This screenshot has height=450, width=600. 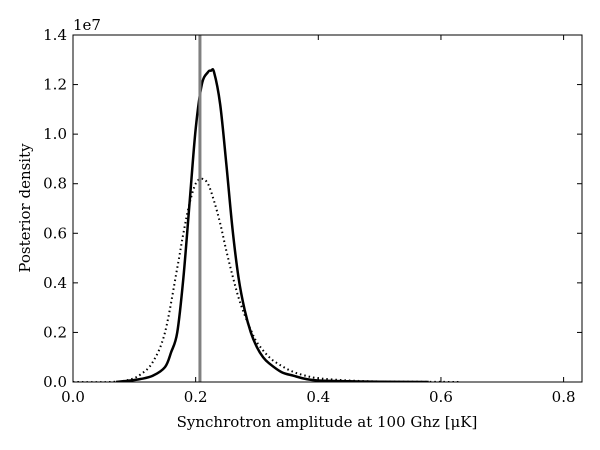 I want to click on y-tick-label: 0.0, so click(x=55, y=382).